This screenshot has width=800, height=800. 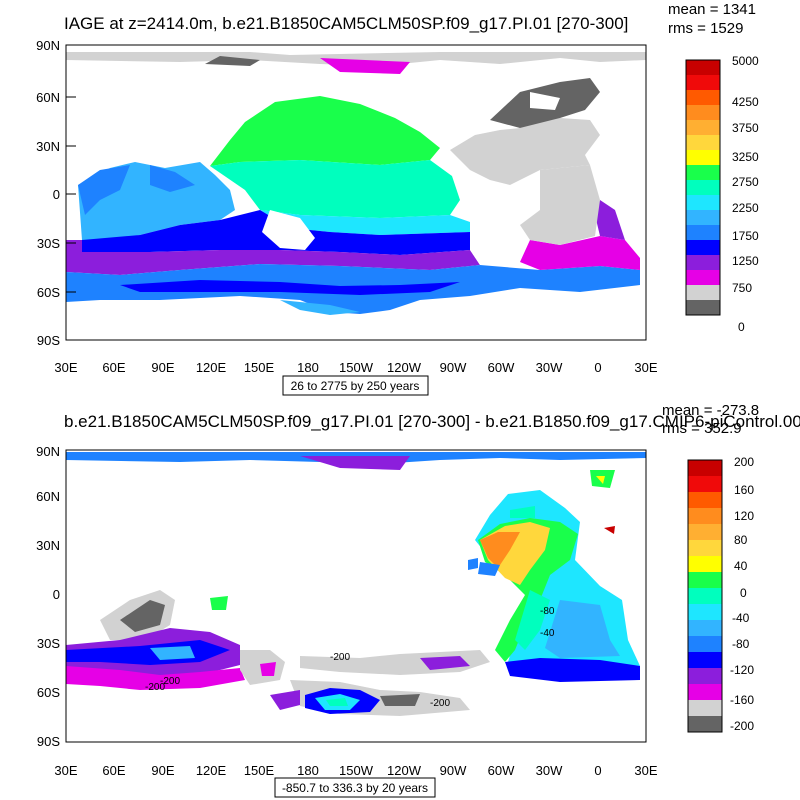 I want to click on contour-labels: -200 -200 -200 -80 -40 -200, so click(x=350, y=657).